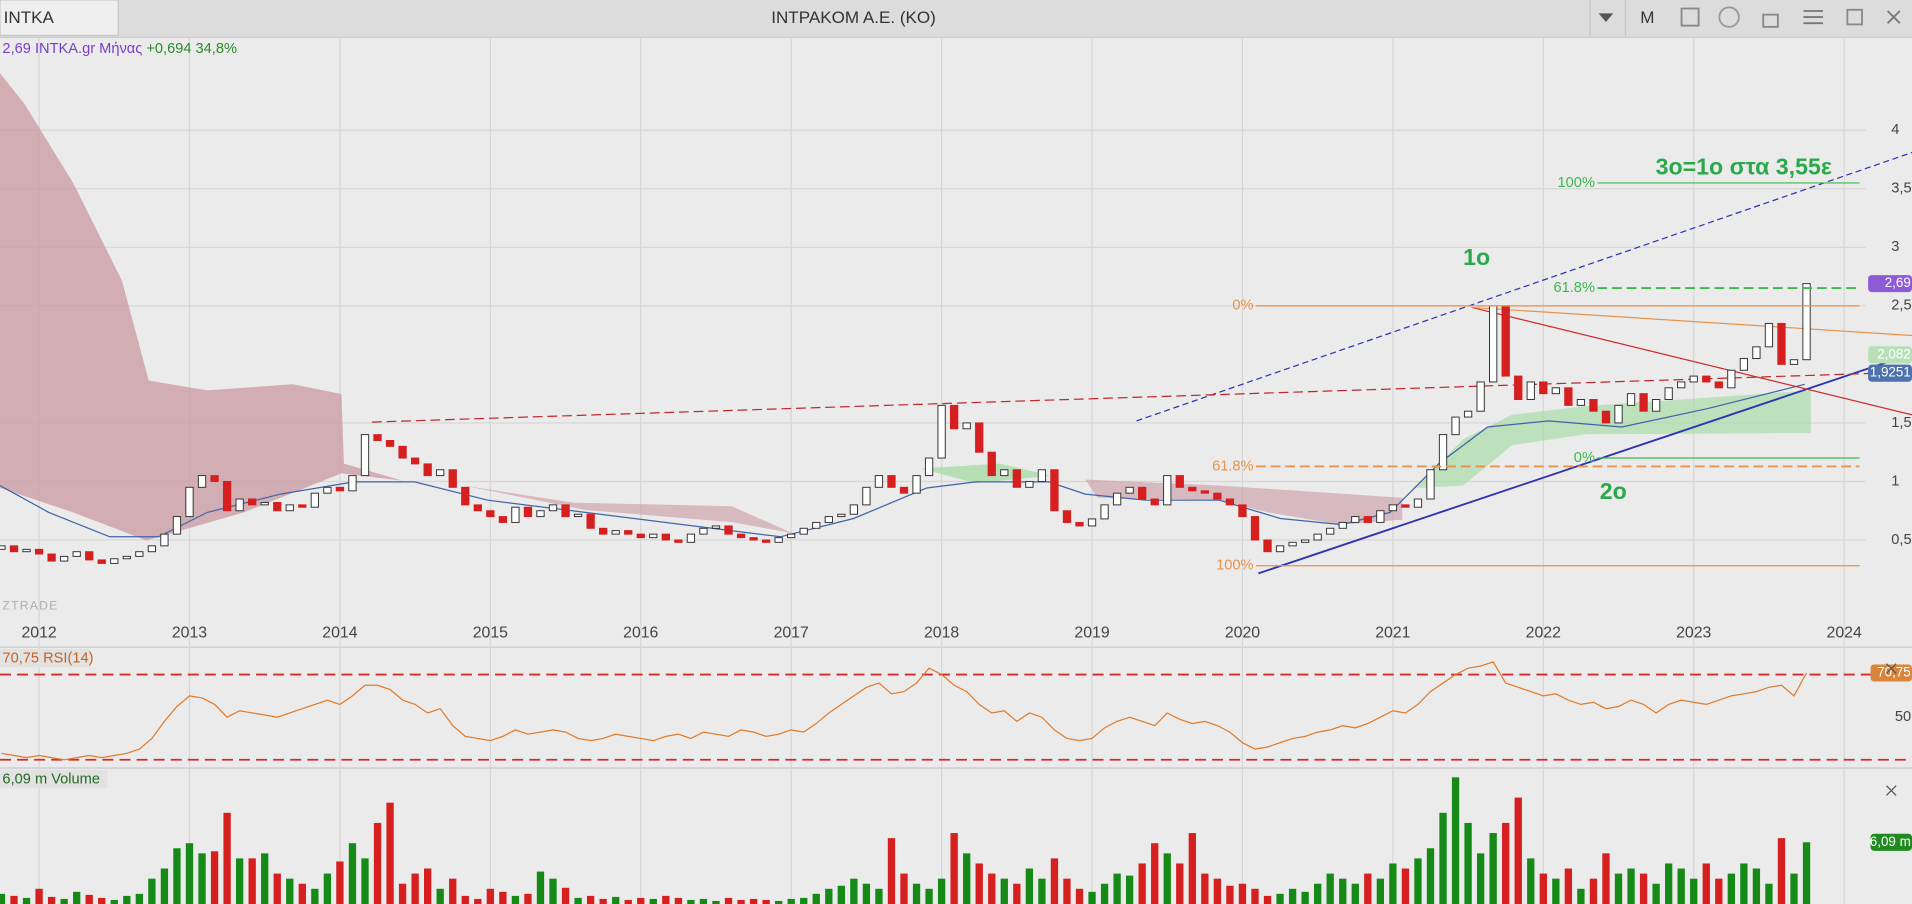 Image resolution: width=1912 pixels, height=904 pixels. Describe the element at coordinates (38, 632) in the screenshot. I see `x-tick-label: 2012` at that location.